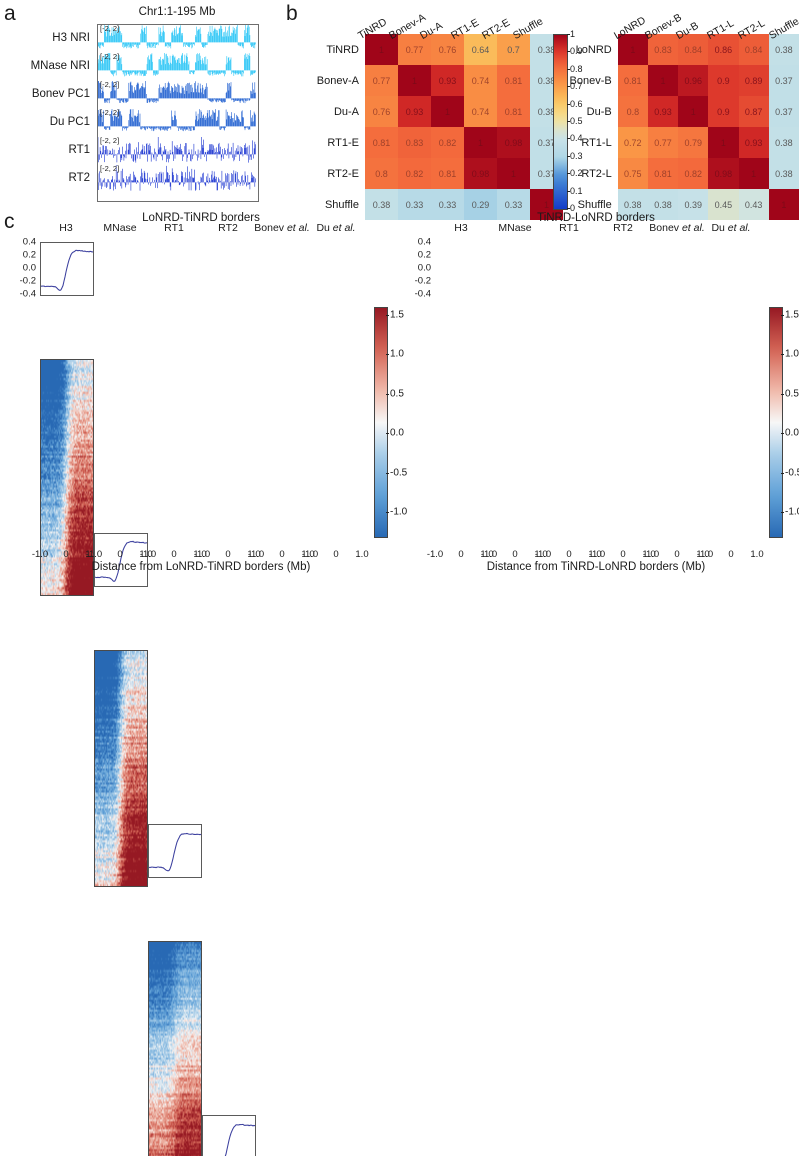 The height and width of the screenshot is (1156, 799). I want to click on track-mnase-nri: [-2, 2], so click(178, 67).